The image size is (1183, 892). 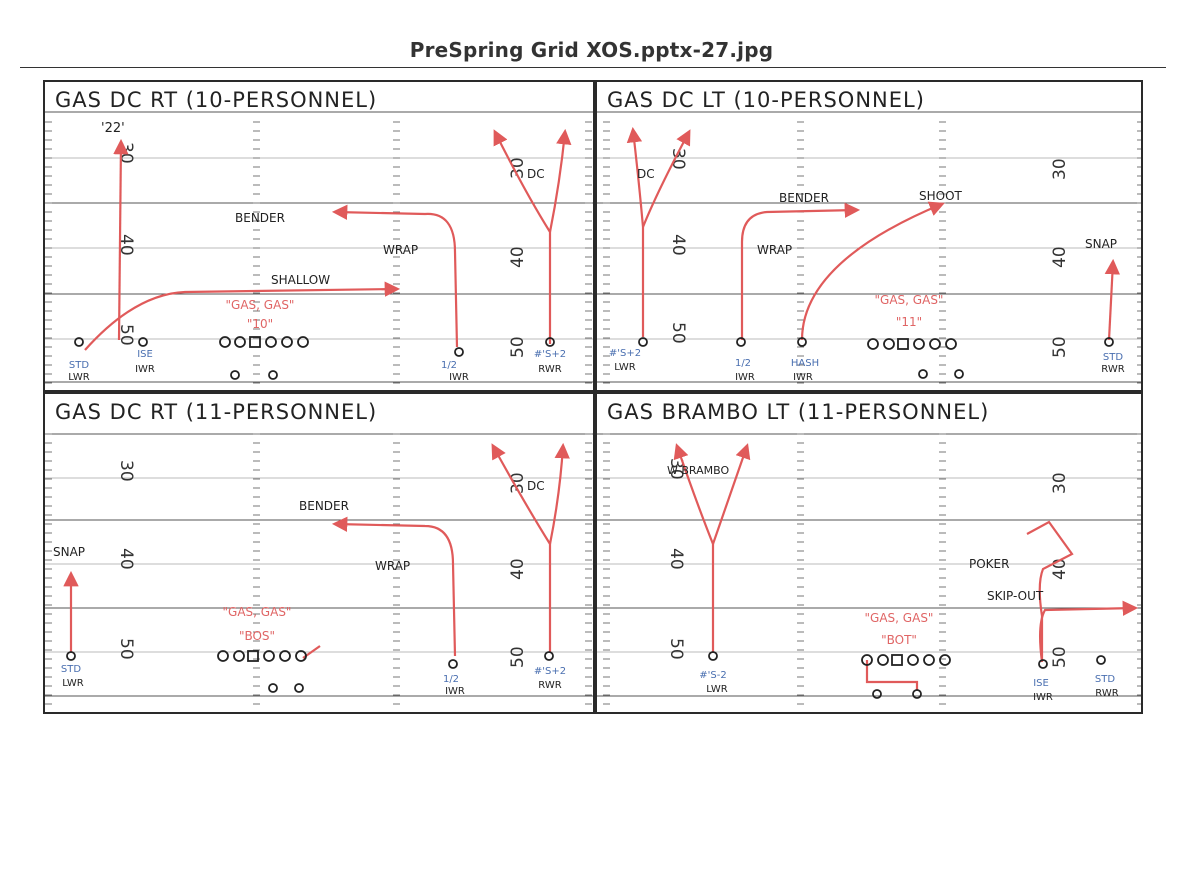 What do you see at coordinates (216, 100) in the screenshot?
I see `play-title: GAS DC RT (10-PERSONNEL)` at bounding box center [216, 100].